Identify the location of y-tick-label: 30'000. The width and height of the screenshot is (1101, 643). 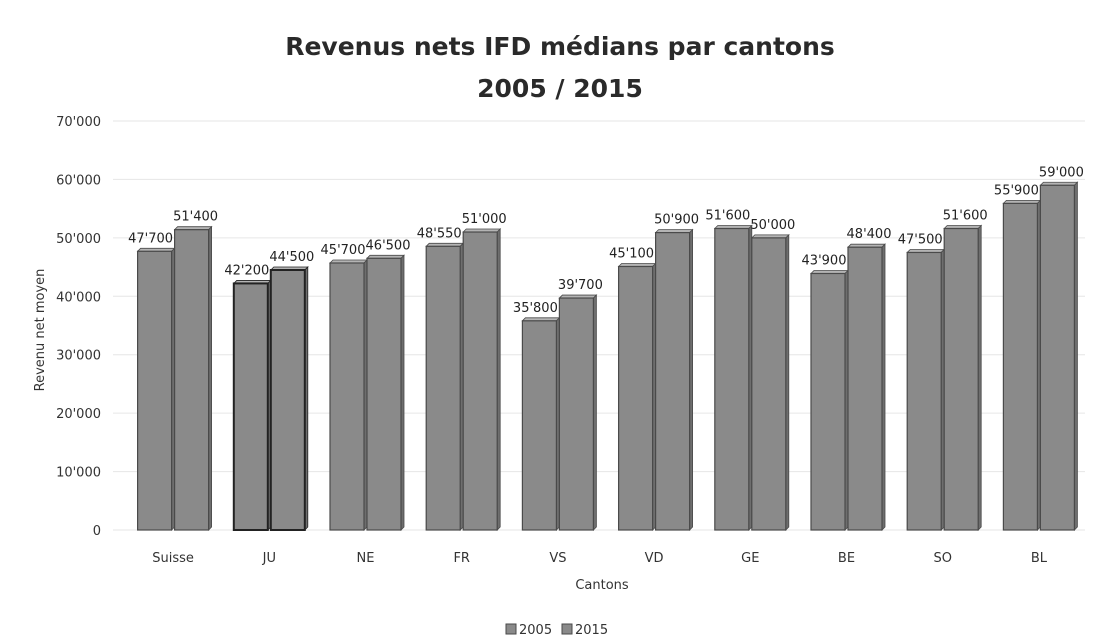
(78, 356).